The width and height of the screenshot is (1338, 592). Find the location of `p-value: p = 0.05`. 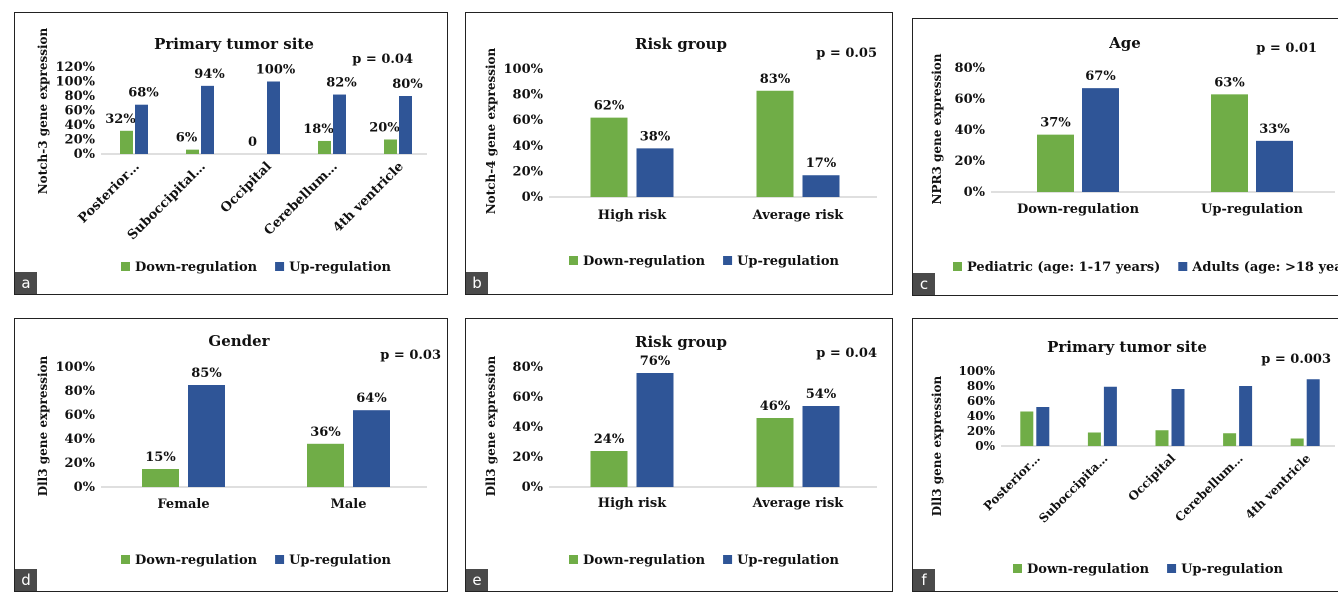

p-value: p = 0.05 is located at coordinates (846, 53).